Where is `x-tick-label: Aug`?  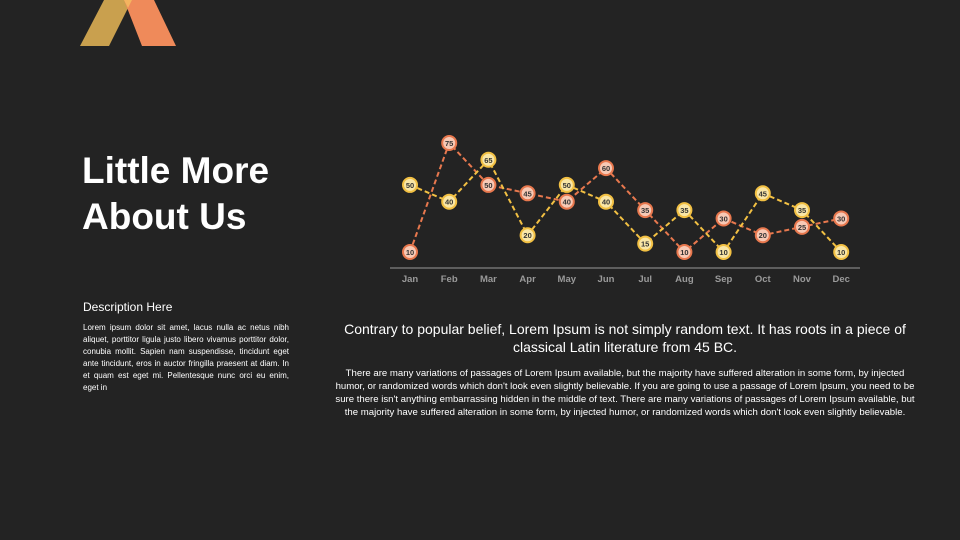
x-tick-label: Aug is located at coordinates (684, 279).